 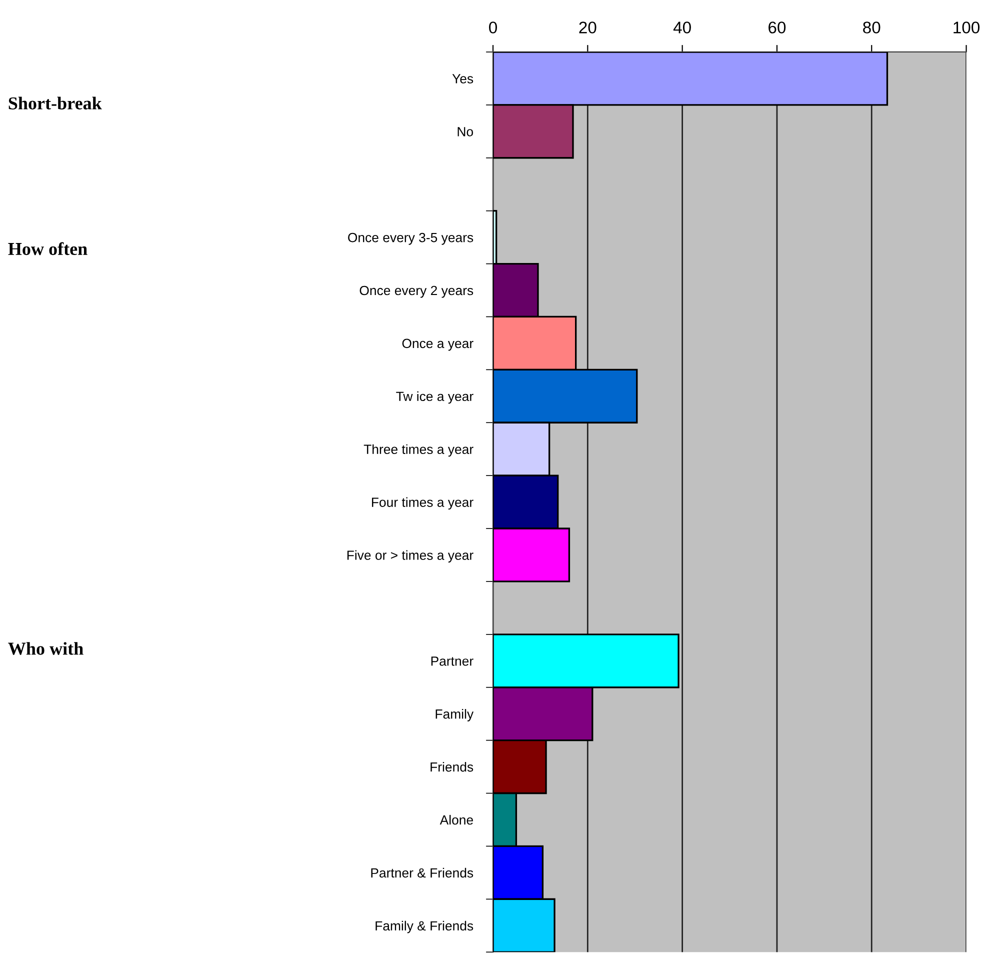 I want to click on y-tick-label: Once a year, so click(x=438, y=344).